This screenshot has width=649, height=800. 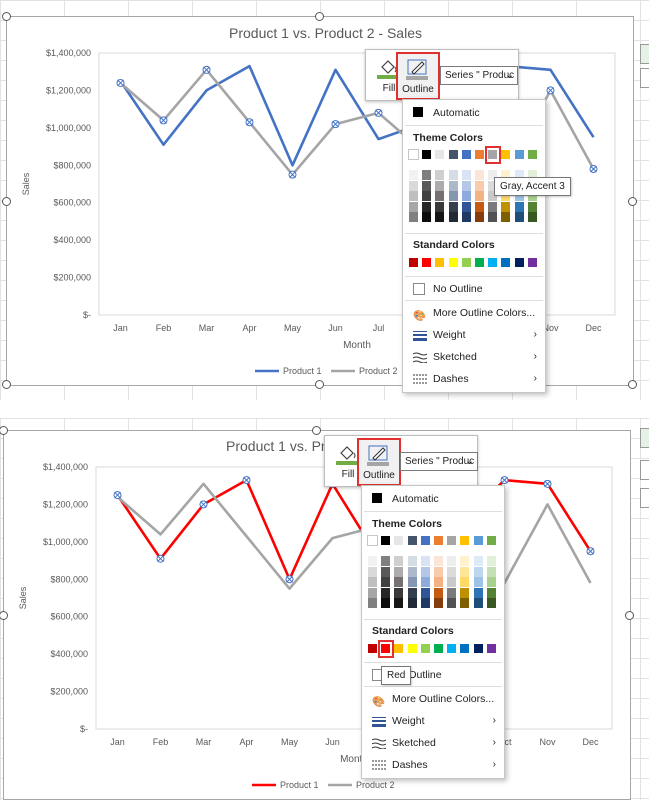 What do you see at coordinates (348, 461) in the screenshot?
I see `fill-button: Fill` at bounding box center [348, 461].